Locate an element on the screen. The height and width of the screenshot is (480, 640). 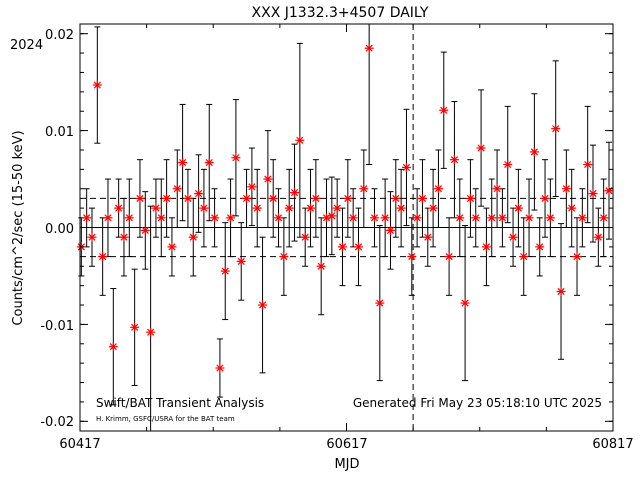
y-axis-label: Counts/cm^2/sec (15-50 keV) is located at coordinates (18, 227).